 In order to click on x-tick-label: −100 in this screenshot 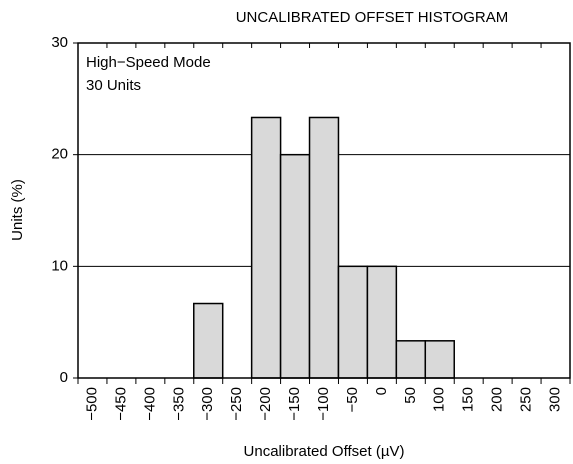, I will do `click(323, 404)`.